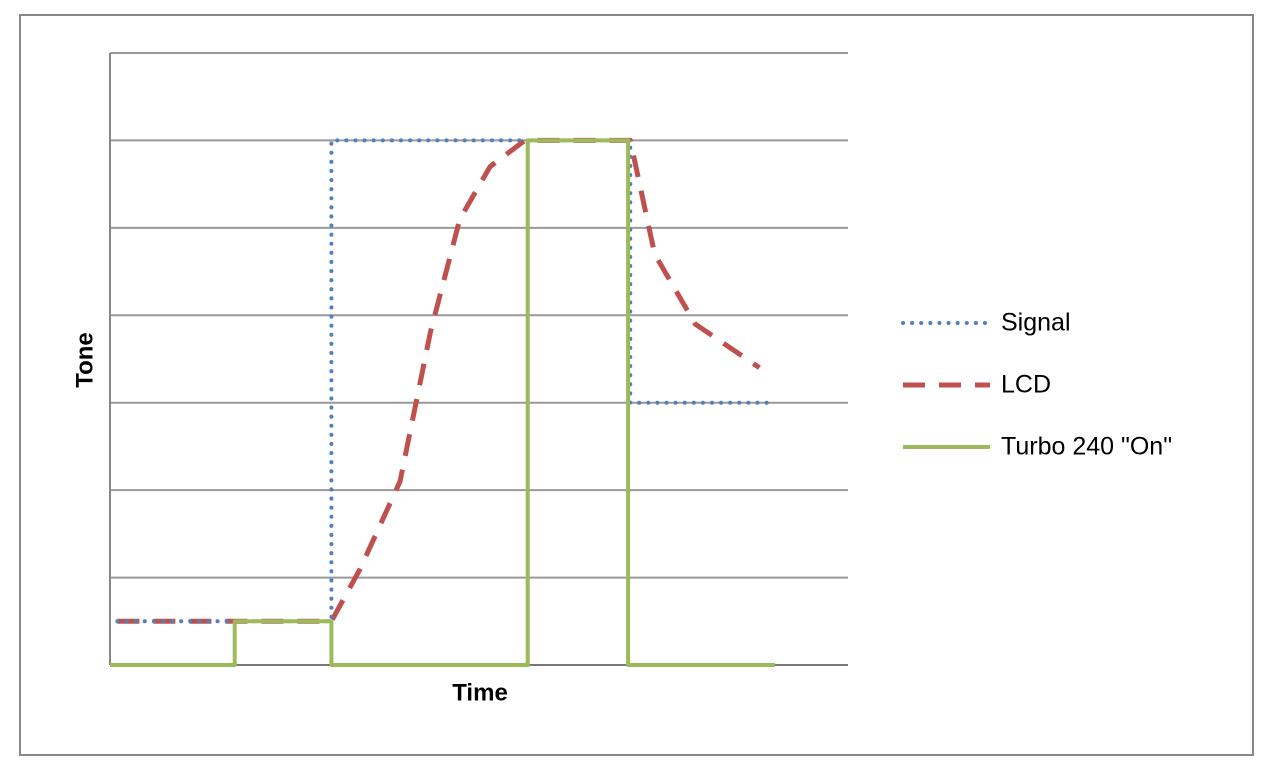 The width and height of the screenshot is (1280, 776). Describe the element at coordinates (1086, 447) in the screenshot. I see `legend-label: Turbo 240 "On"` at that location.